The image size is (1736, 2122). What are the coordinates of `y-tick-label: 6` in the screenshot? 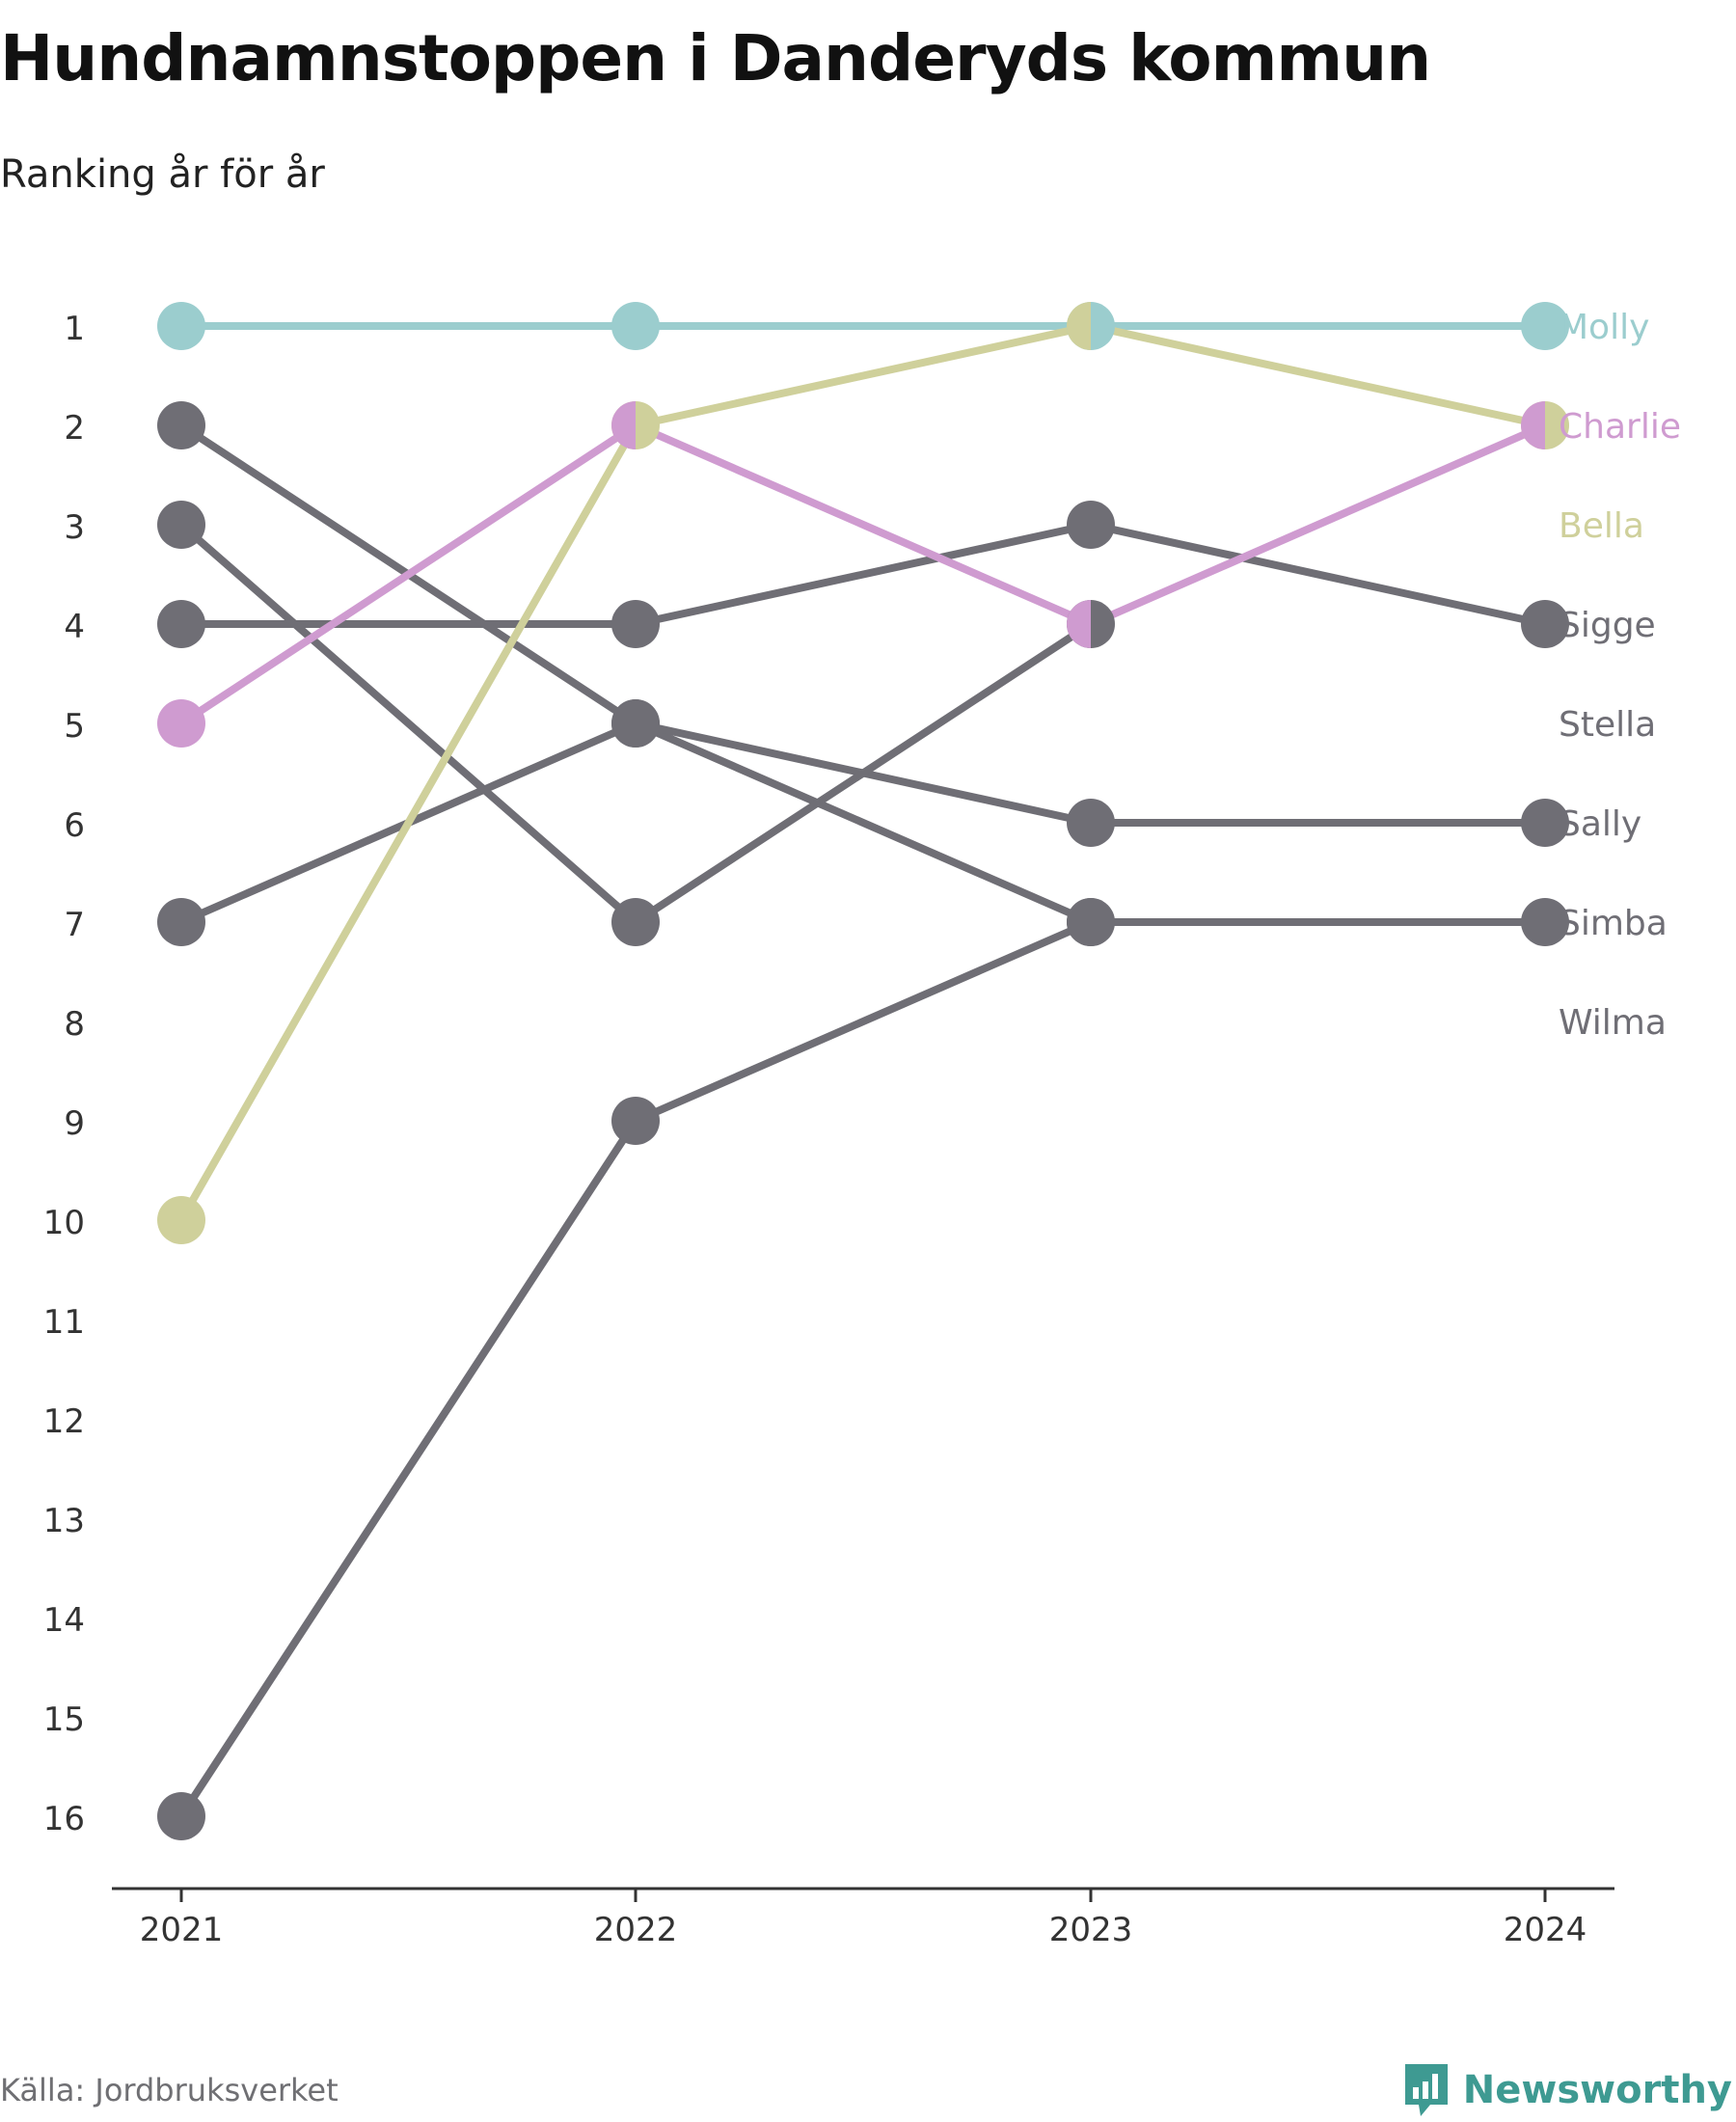 It's located at (74, 826).